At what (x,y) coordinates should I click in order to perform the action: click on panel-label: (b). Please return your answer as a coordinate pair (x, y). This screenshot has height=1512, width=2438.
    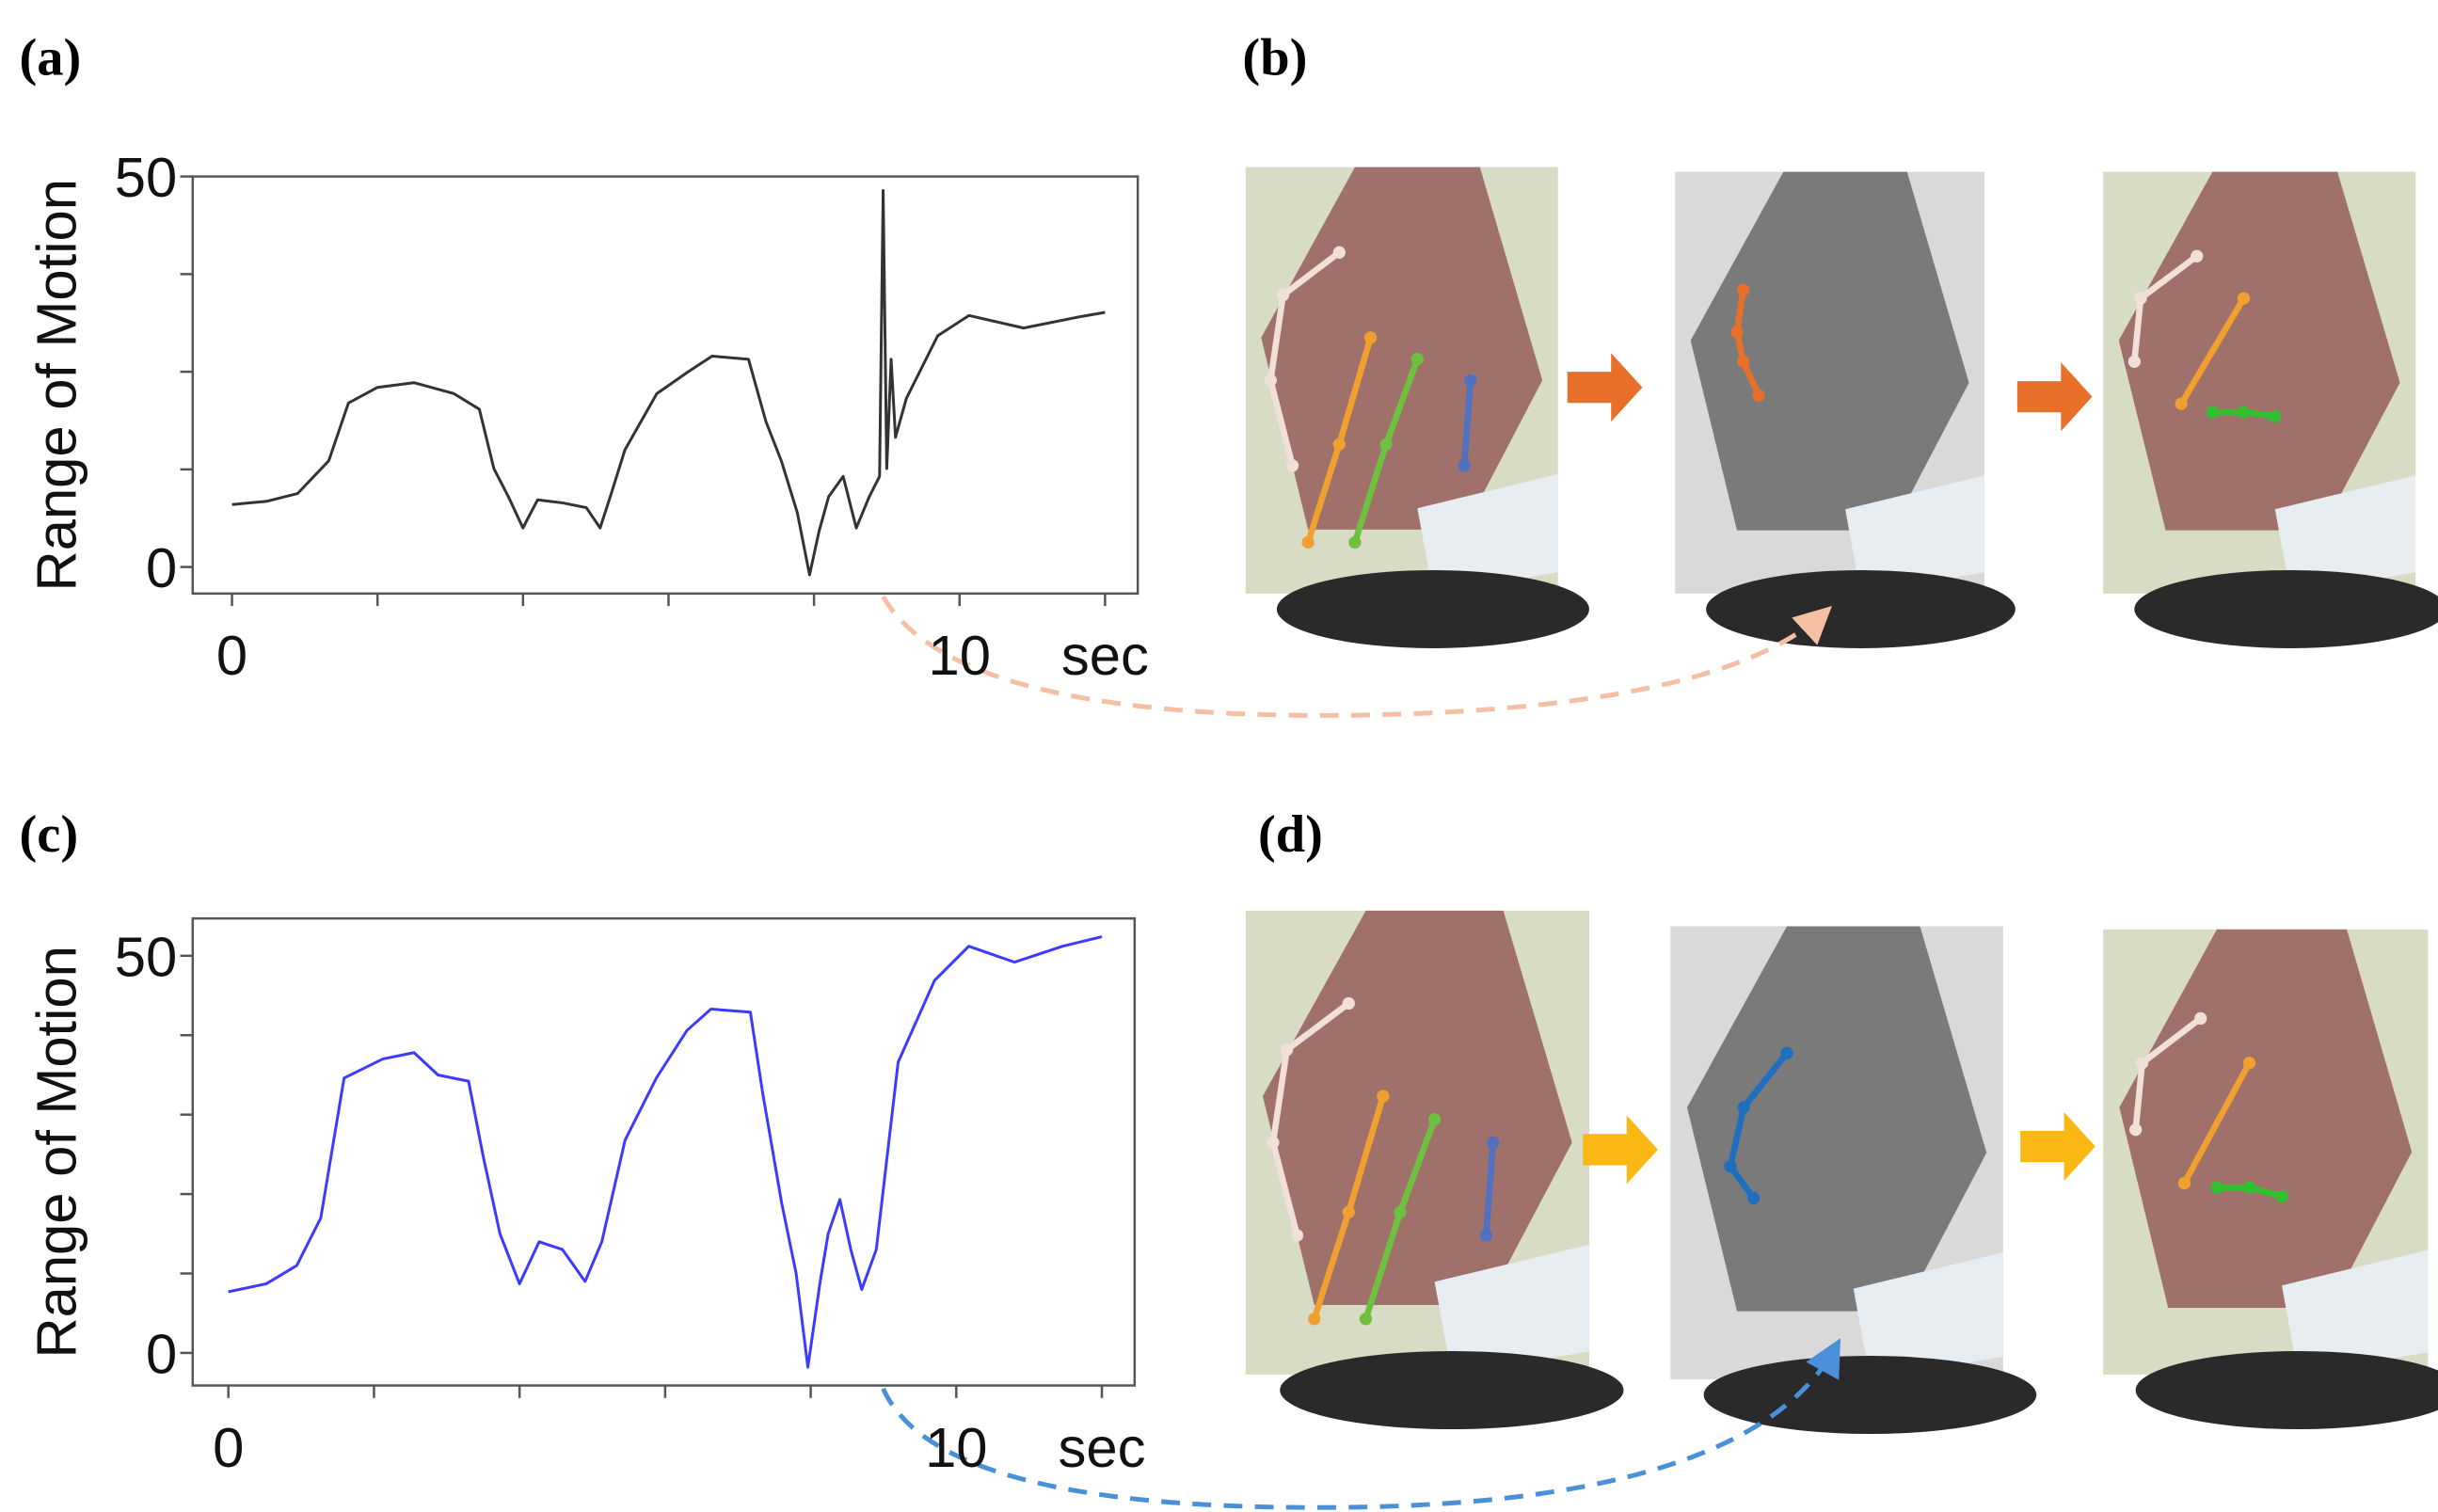
    Looking at the image, I should click on (1274, 59).